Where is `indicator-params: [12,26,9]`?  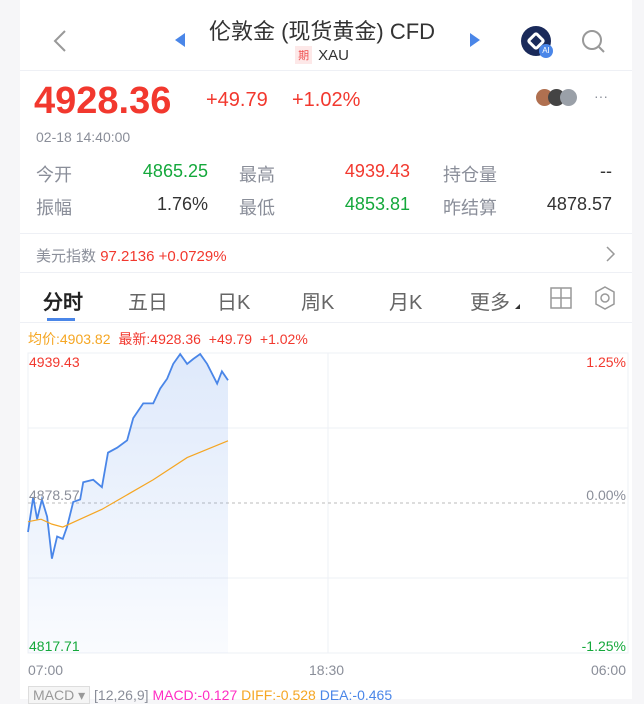 indicator-params: [12,26,9] is located at coordinates (121, 695).